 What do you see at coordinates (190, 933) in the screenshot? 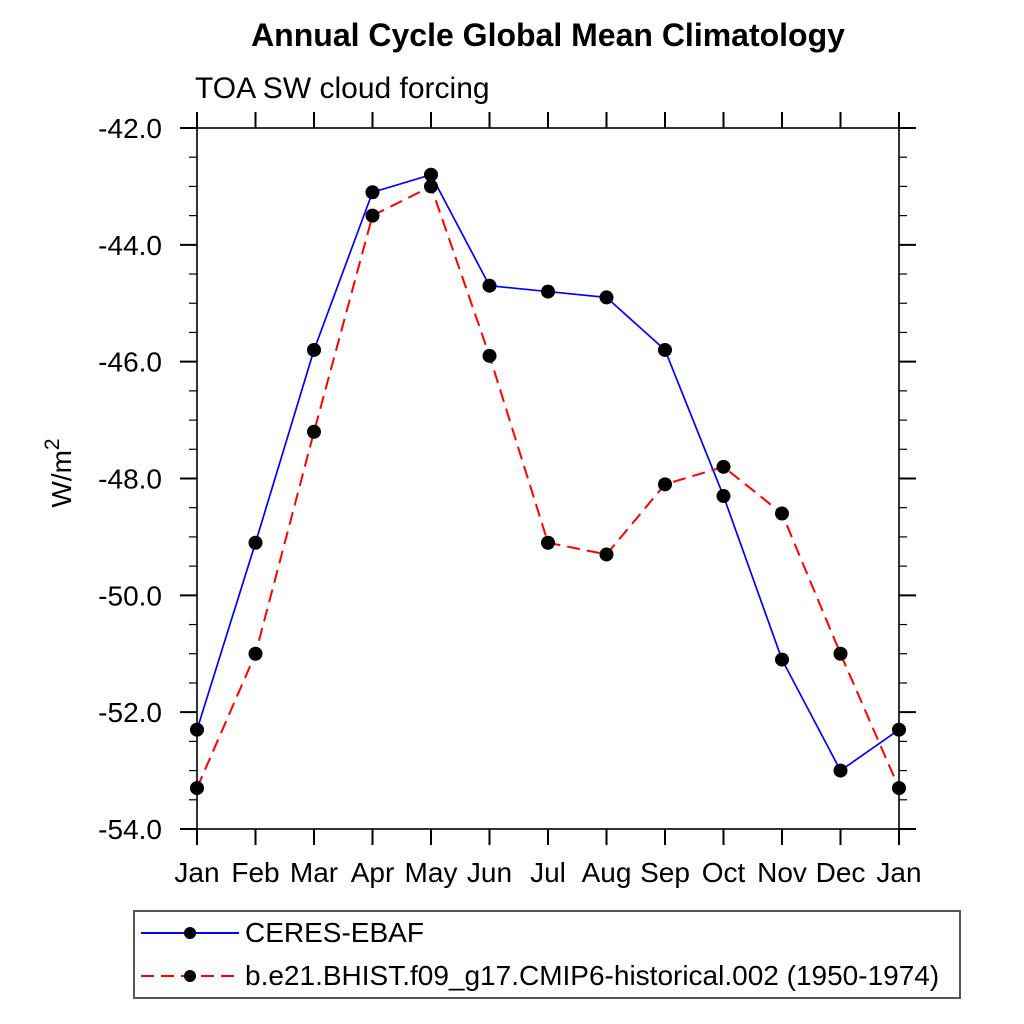
I see `legend-sample-solid-blue-line` at bounding box center [190, 933].